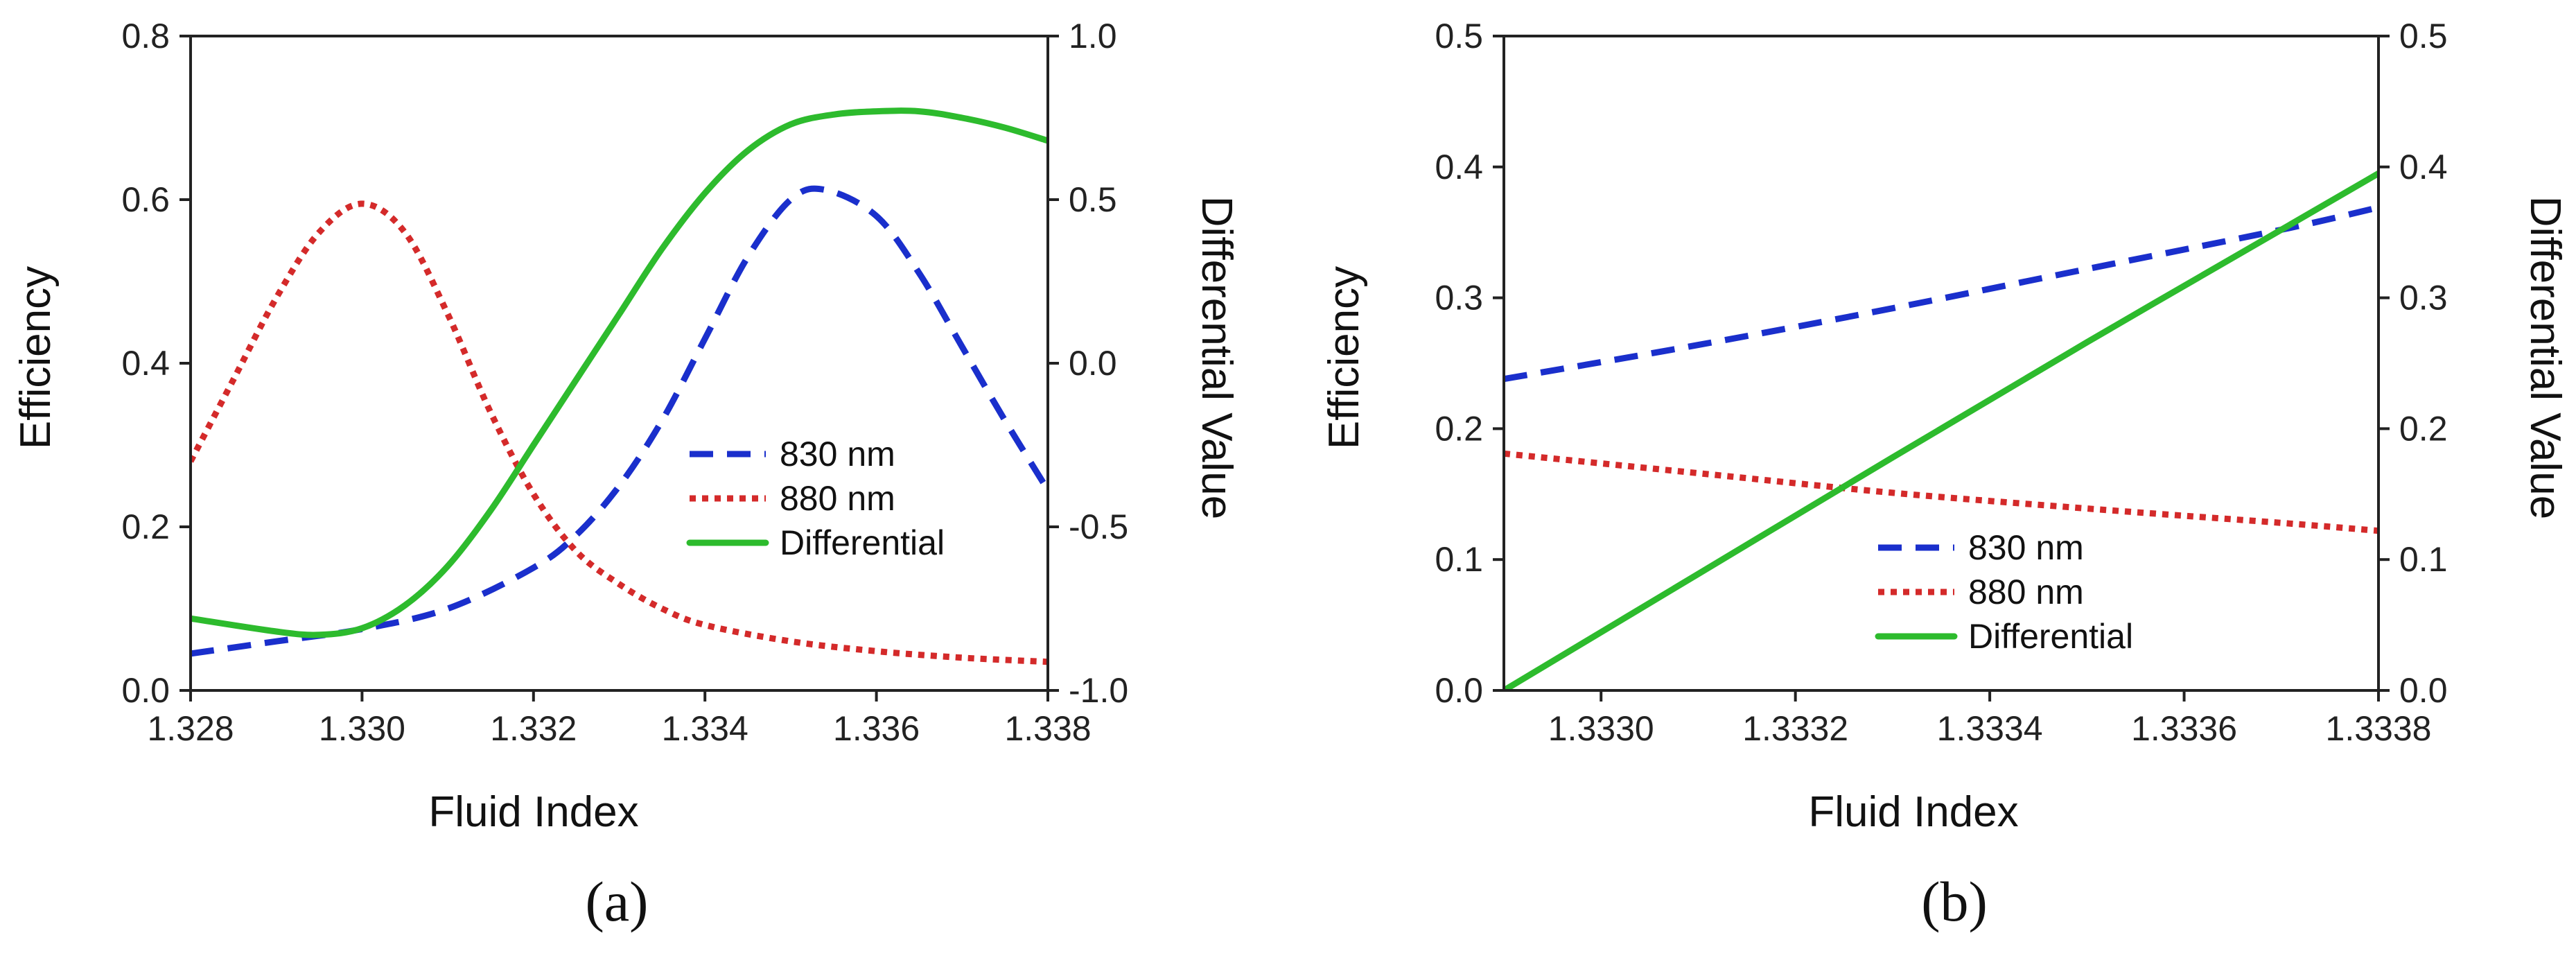 The image size is (2576, 958). Describe the element at coordinates (2423, 559) in the screenshot. I see `chart-b-y2tick-label: 0.1` at that location.